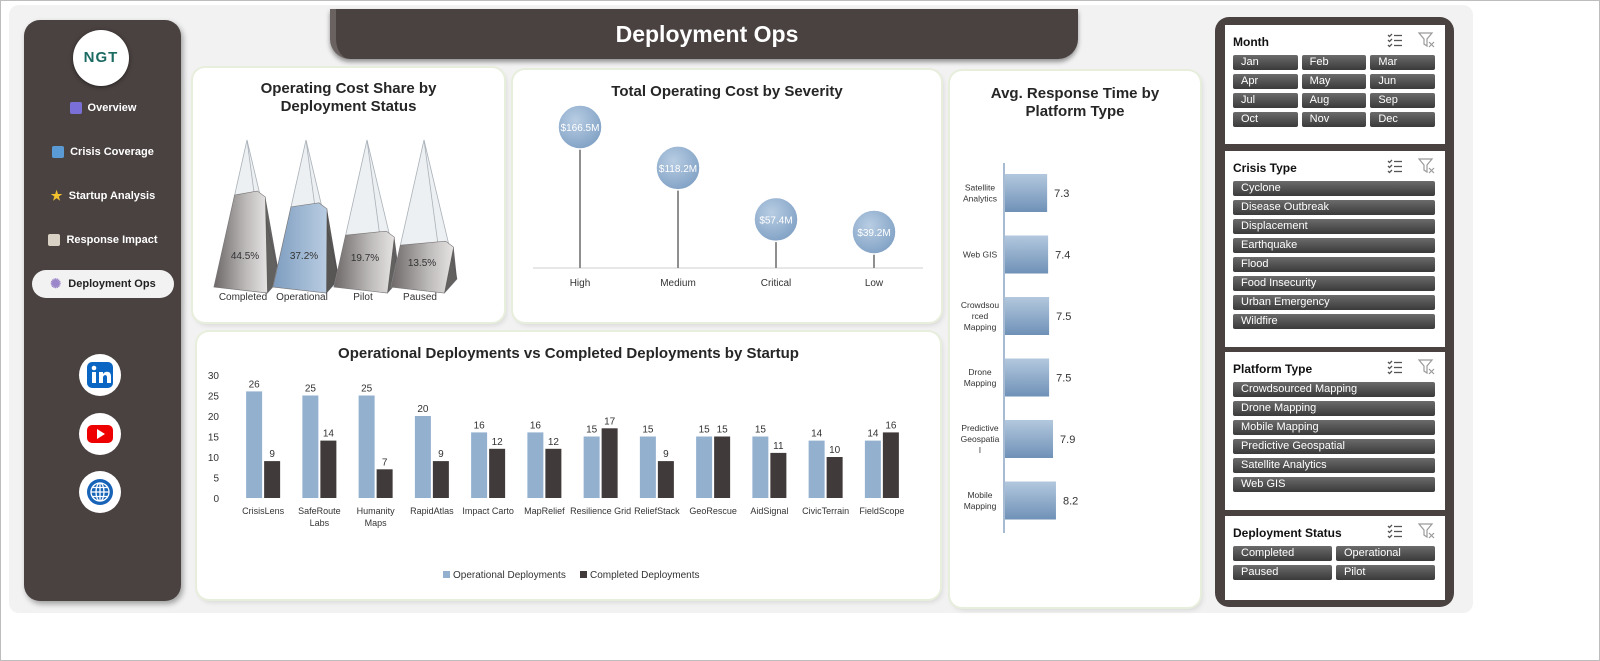  What do you see at coordinates (1334, 188) in the screenshot?
I see `slicer-item: Cyclone` at bounding box center [1334, 188].